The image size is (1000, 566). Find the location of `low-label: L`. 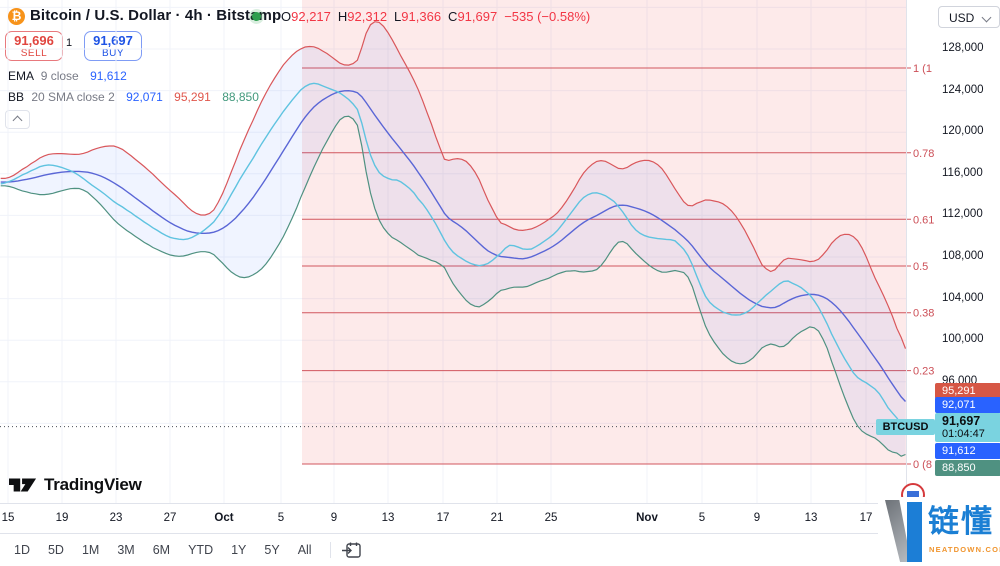

low-label: L is located at coordinates (398, 16).